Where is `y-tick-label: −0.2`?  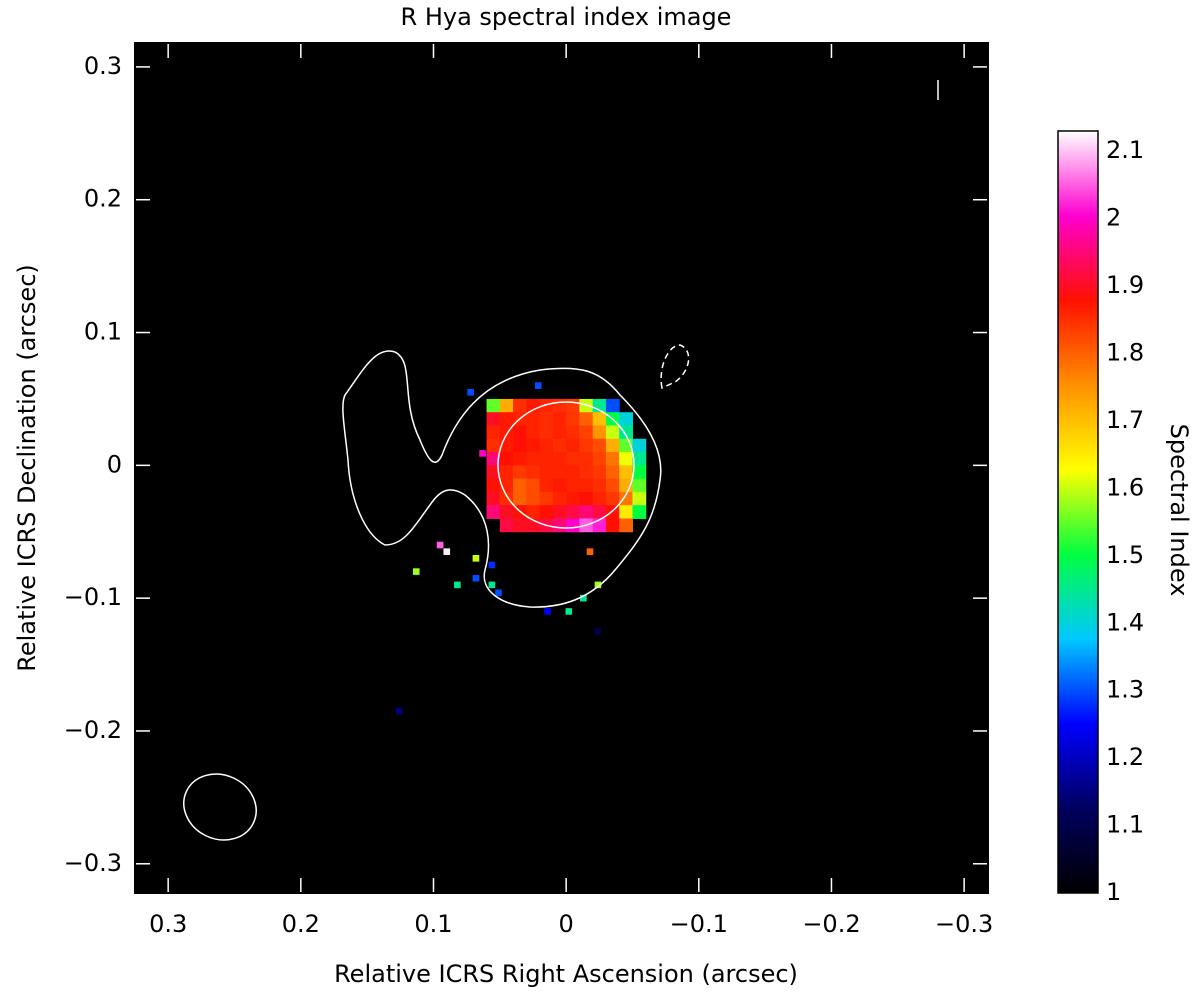
y-tick-label: −0.2 is located at coordinates (93, 730).